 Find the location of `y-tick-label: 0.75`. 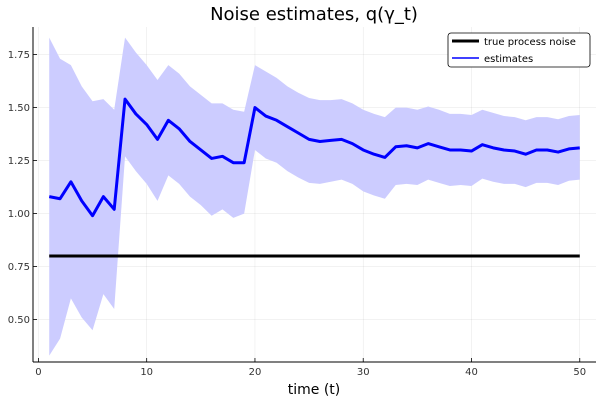

y-tick-label: 0.75 is located at coordinates (19, 267).